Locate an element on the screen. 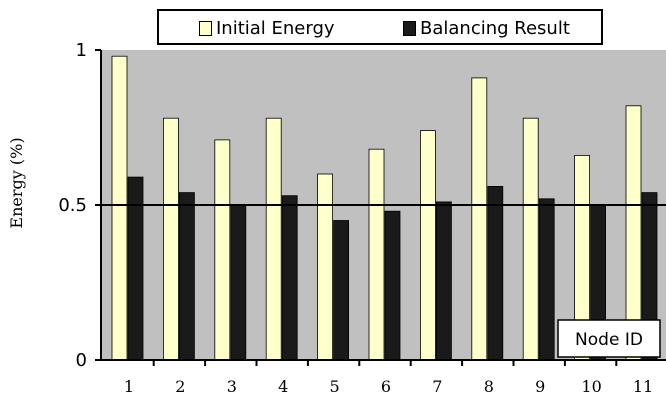 The width and height of the screenshot is (666, 397). x-axis-label-text: Node ID is located at coordinates (609, 340).